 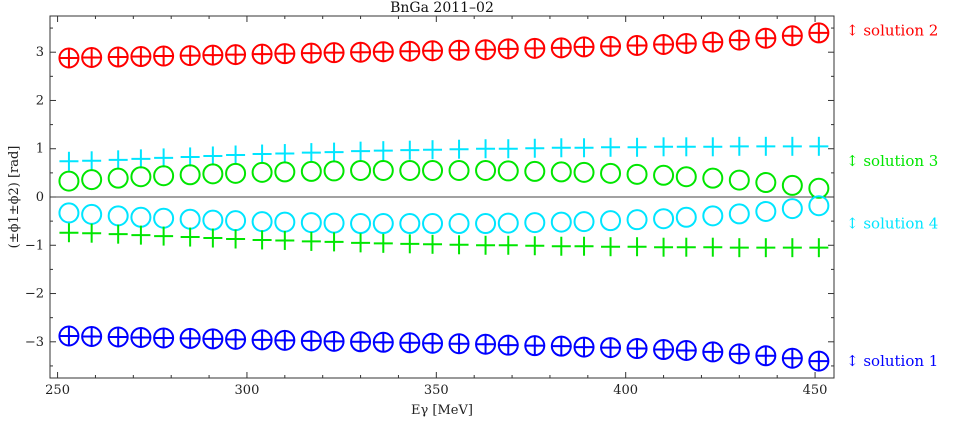 What do you see at coordinates (34, 342) in the screenshot?
I see `y-tick-label: −3` at bounding box center [34, 342].